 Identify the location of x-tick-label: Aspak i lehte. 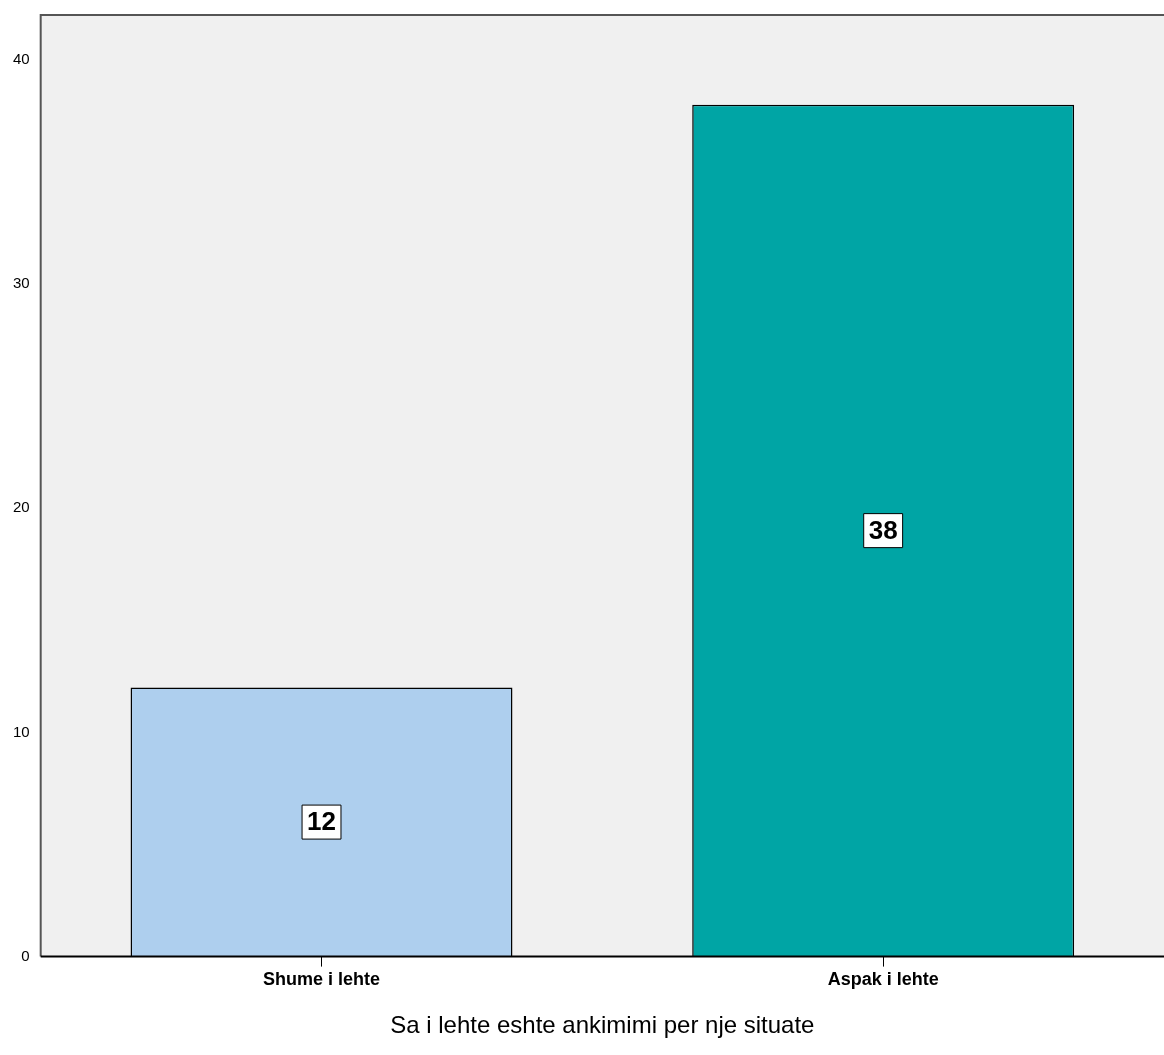
(883, 979).